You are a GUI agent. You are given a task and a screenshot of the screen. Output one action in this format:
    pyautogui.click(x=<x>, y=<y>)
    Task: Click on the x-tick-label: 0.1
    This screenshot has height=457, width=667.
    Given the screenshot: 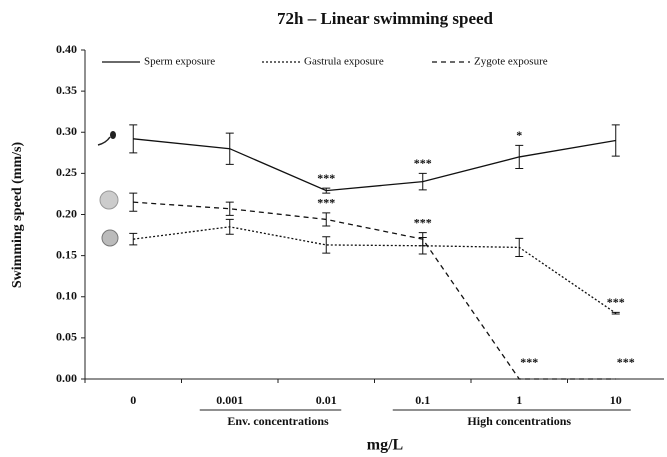 What is the action you would take?
    pyautogui.click(x=422, y=400)
    